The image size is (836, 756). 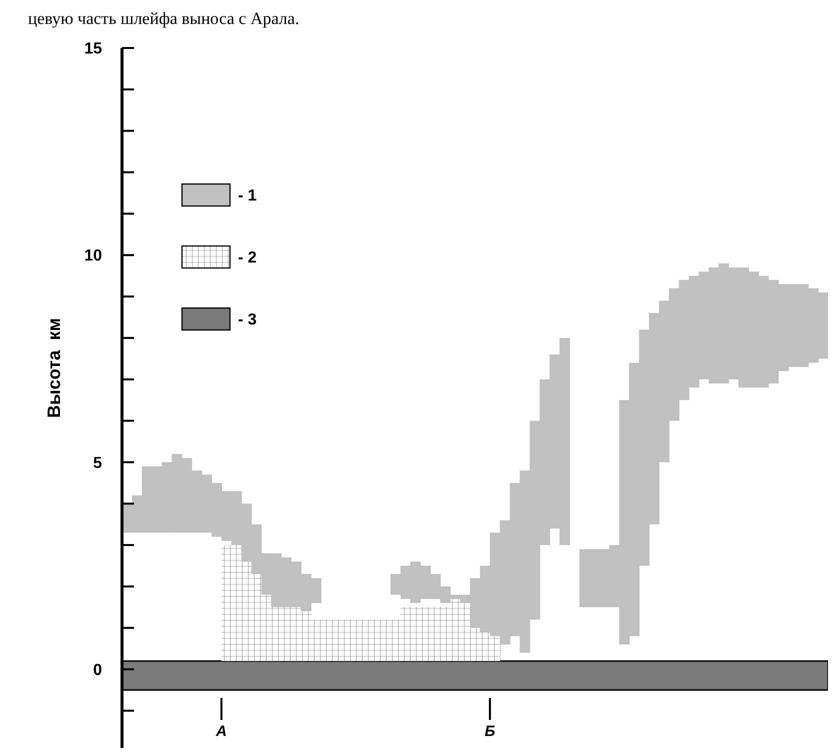 I want to click on x-tick-label: А, so click(x=221, y=731).